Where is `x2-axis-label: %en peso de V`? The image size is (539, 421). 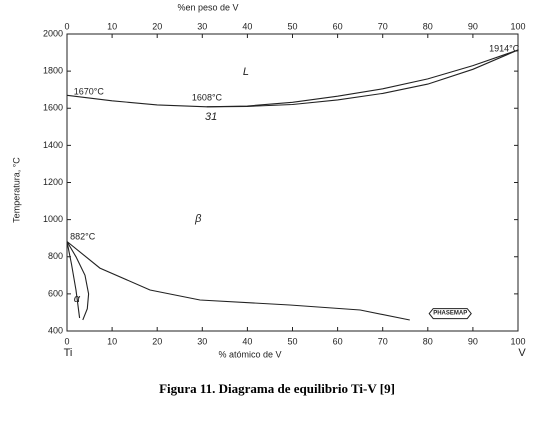
x2-axis-label: %en peso de V is located at coordinates (207, 7).